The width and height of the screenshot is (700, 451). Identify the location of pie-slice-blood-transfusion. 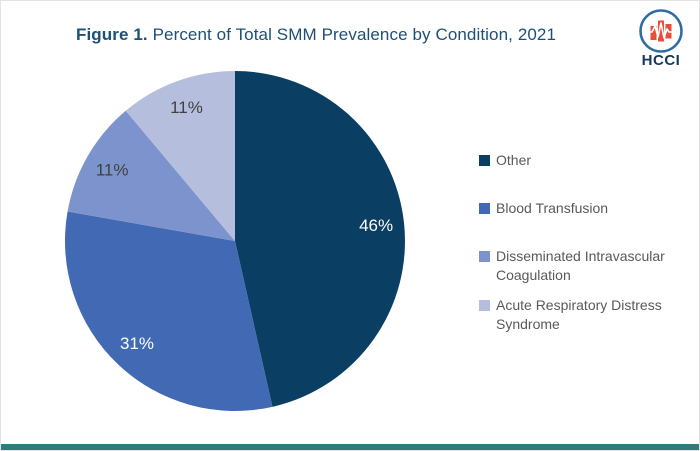
(168, 311).